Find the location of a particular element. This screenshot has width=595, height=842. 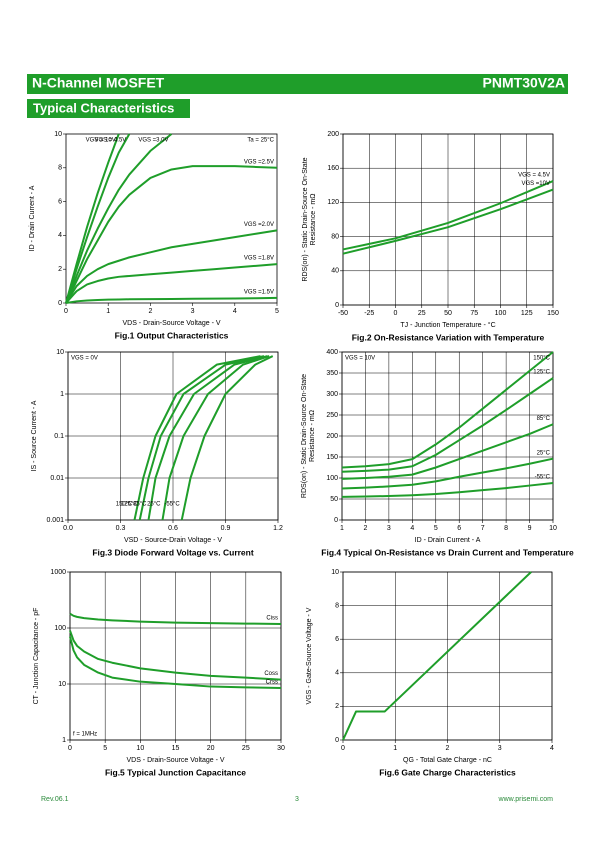

x-tick-label: -50 is located at coordinates (343, 313).